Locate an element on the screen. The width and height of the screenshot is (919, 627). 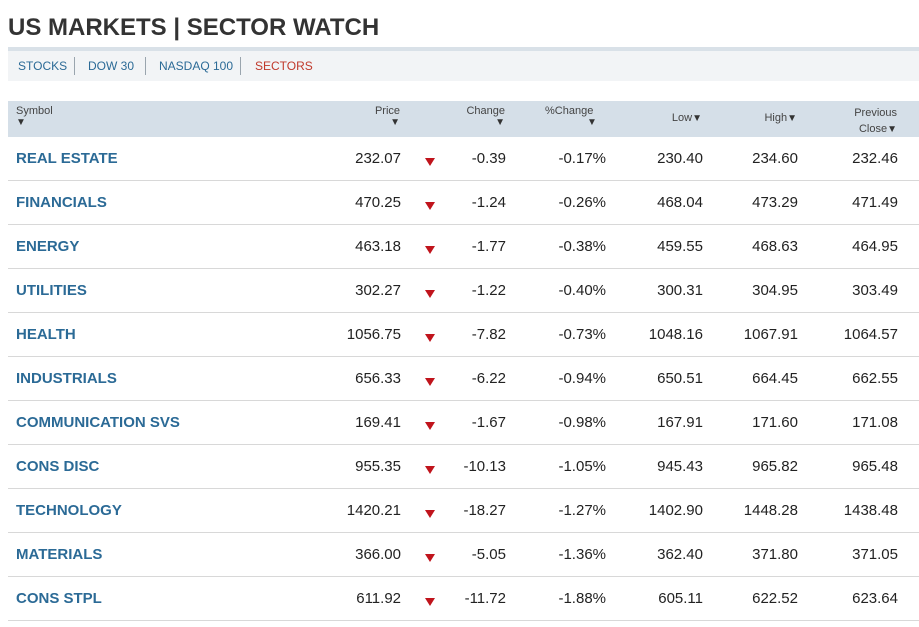
previous-close-cell: 623.64 is located at coordinates (875, 598).